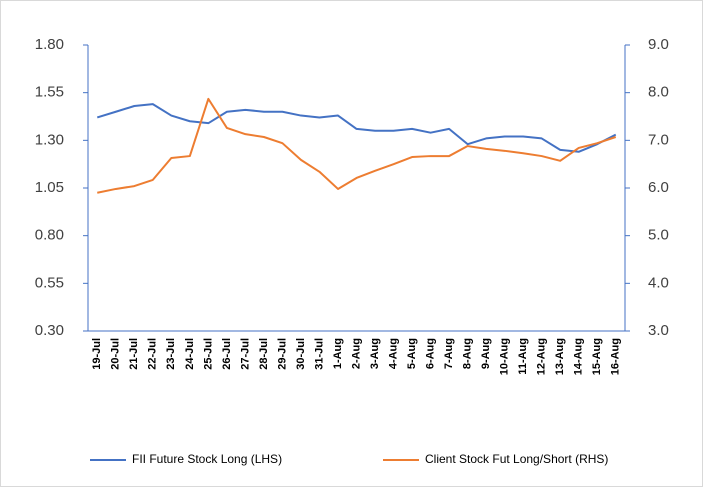 The height and width of the screenshot is (487, 703). I want to click on y2-tick-label: 6.0, so click(658, 187).